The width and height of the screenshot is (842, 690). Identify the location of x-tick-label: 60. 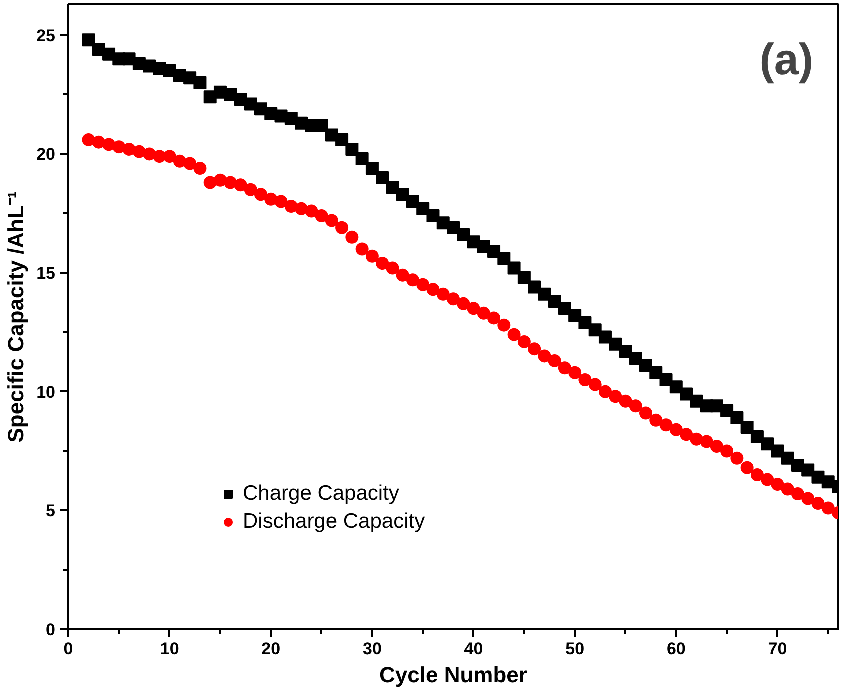
(676, 649).